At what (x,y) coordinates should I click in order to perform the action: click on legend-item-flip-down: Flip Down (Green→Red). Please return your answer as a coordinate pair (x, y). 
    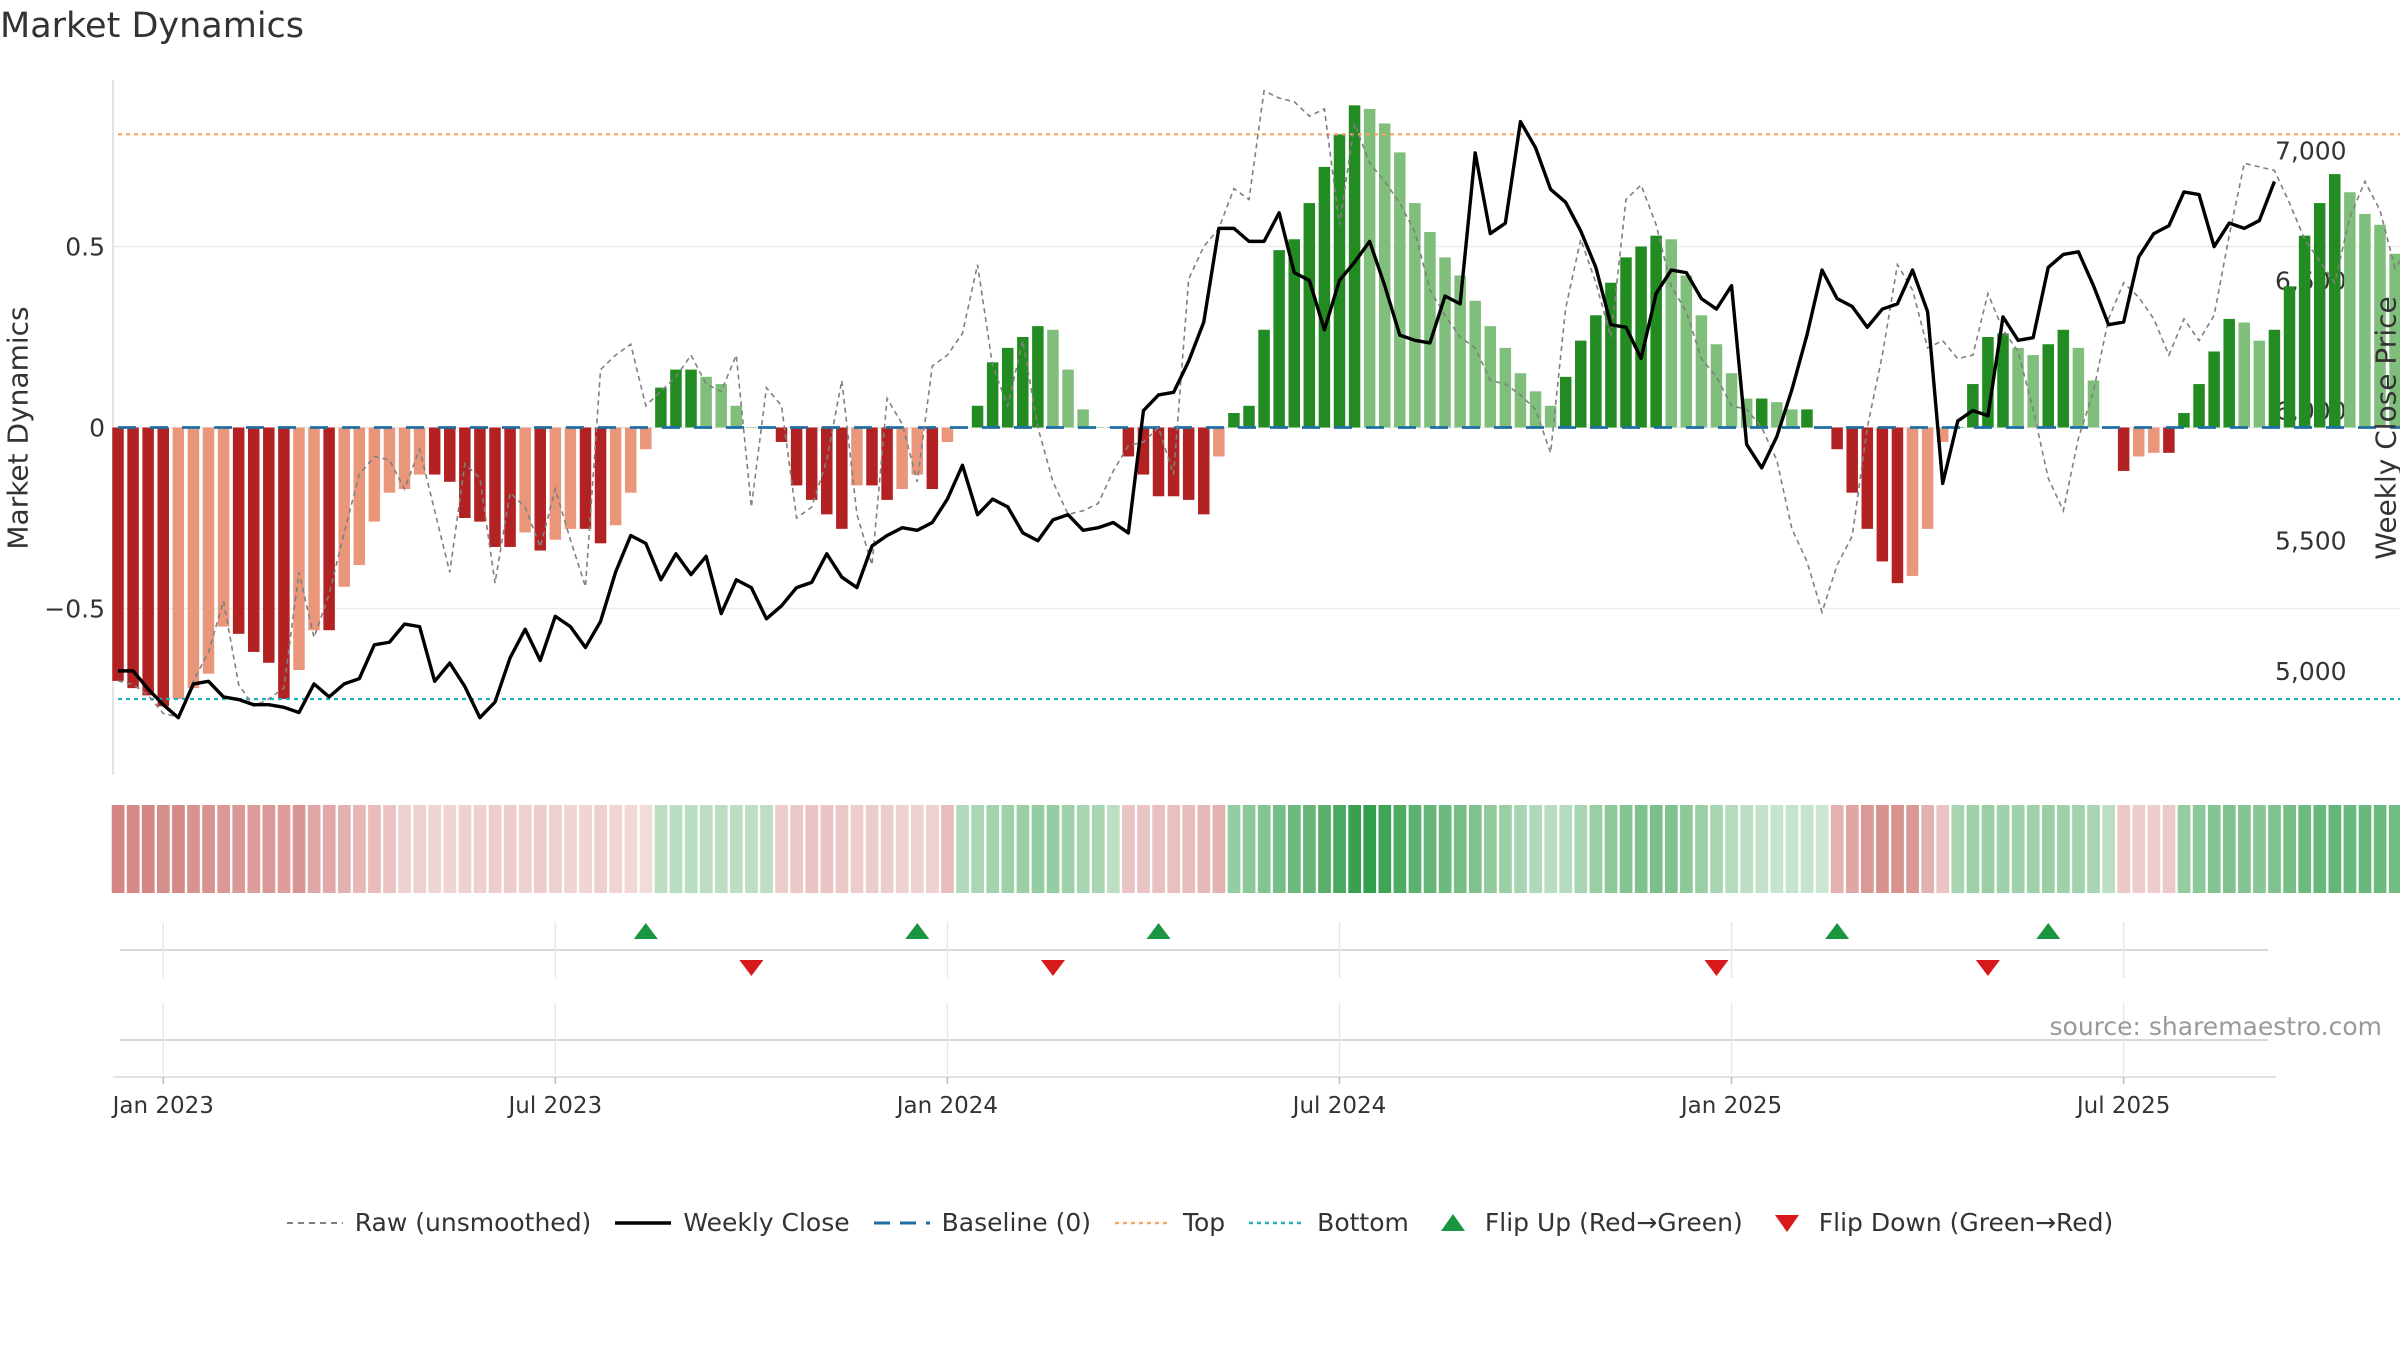
    Looking at the image, I should click on (1940, 1222).